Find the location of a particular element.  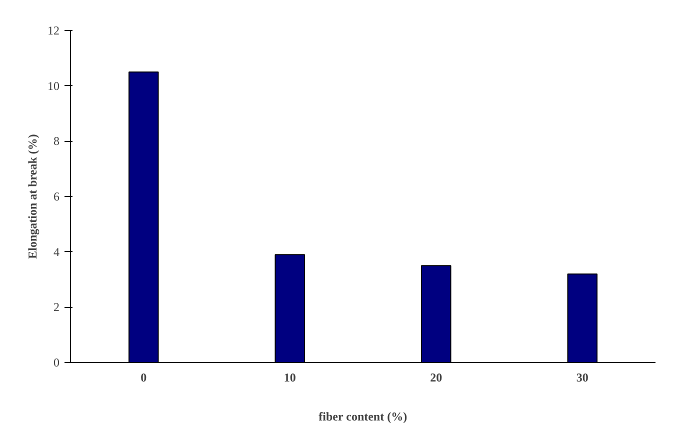

y-tick-label: 2 is located at coordinates (57, 307).